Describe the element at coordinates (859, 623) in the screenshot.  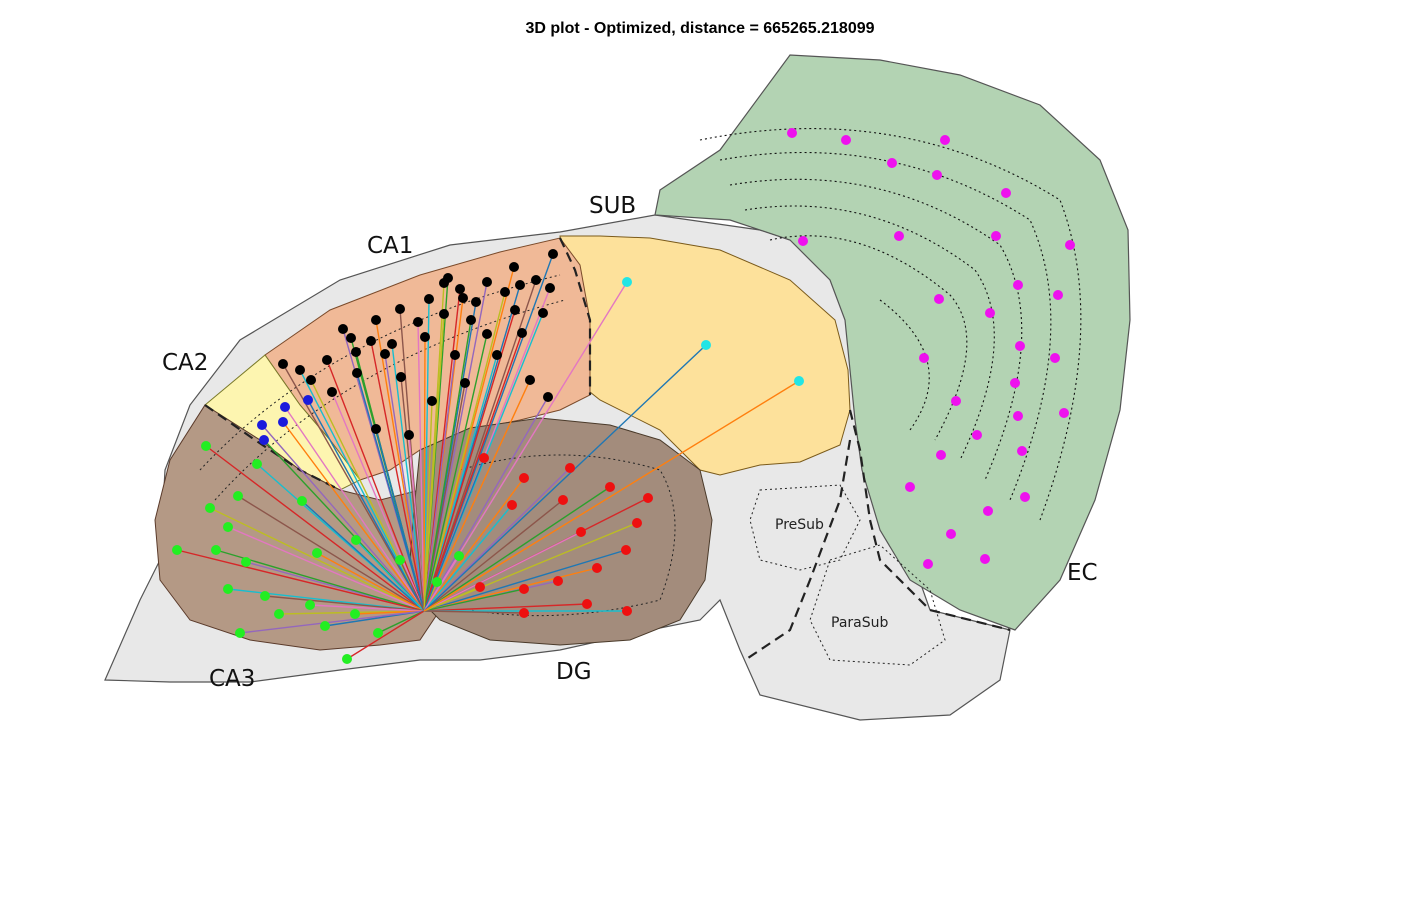
I see `label-parasub: ParaSub` at that location.